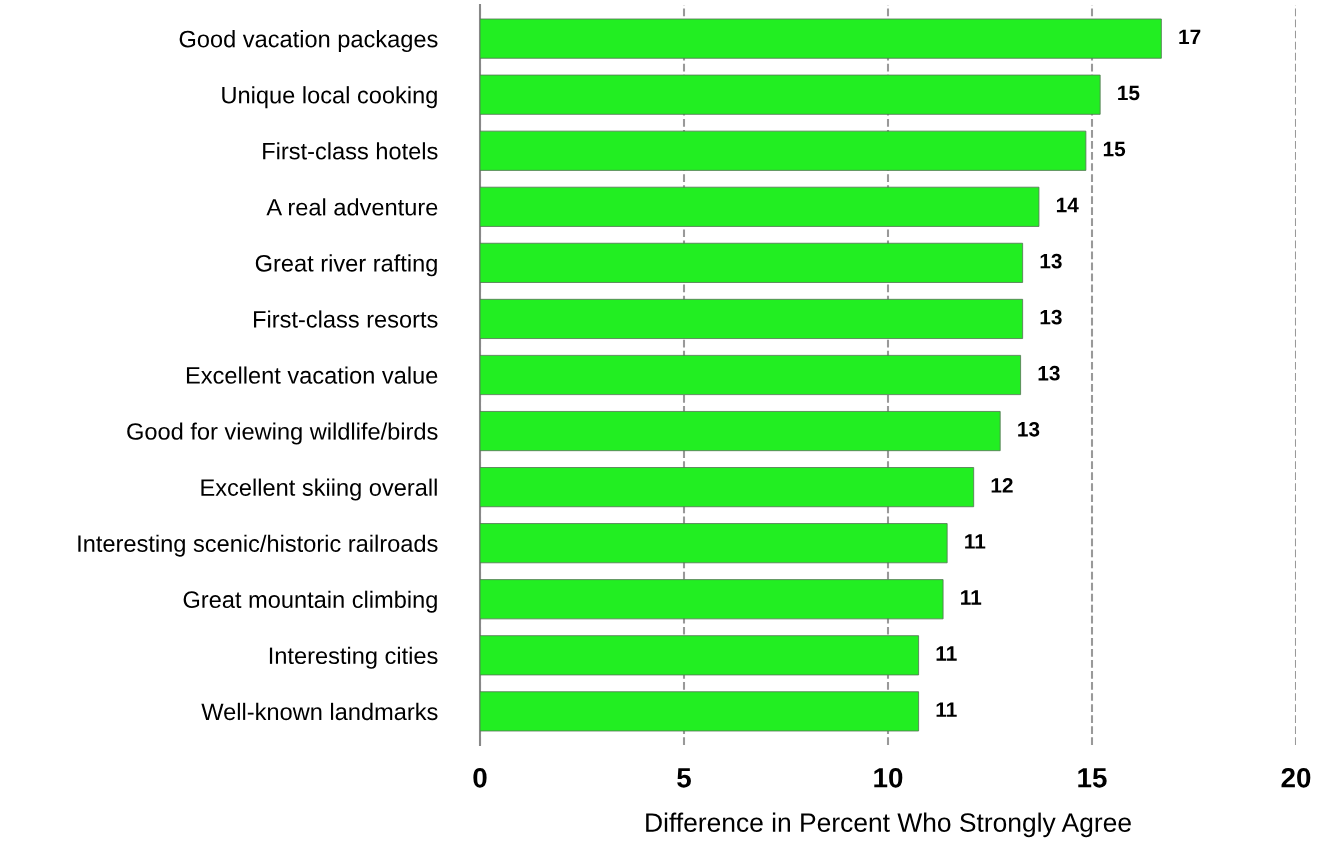 The height and width of the screenshot is (858, 1323). I want to click on x-tick-label: 20, so click(1296, 777).